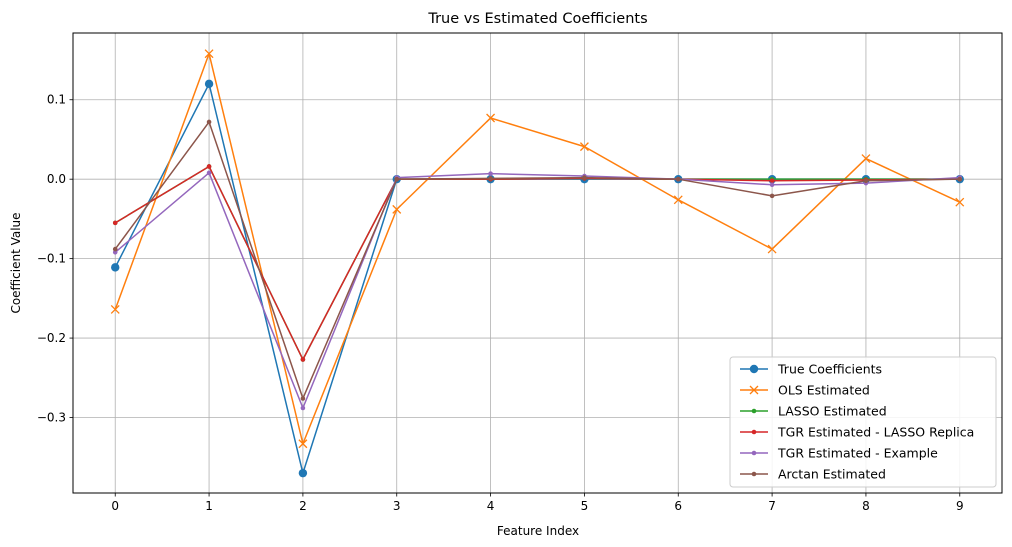 The width and height of the screenshot is (1012, 547). I want to click on legend-box, so click(863, 422).